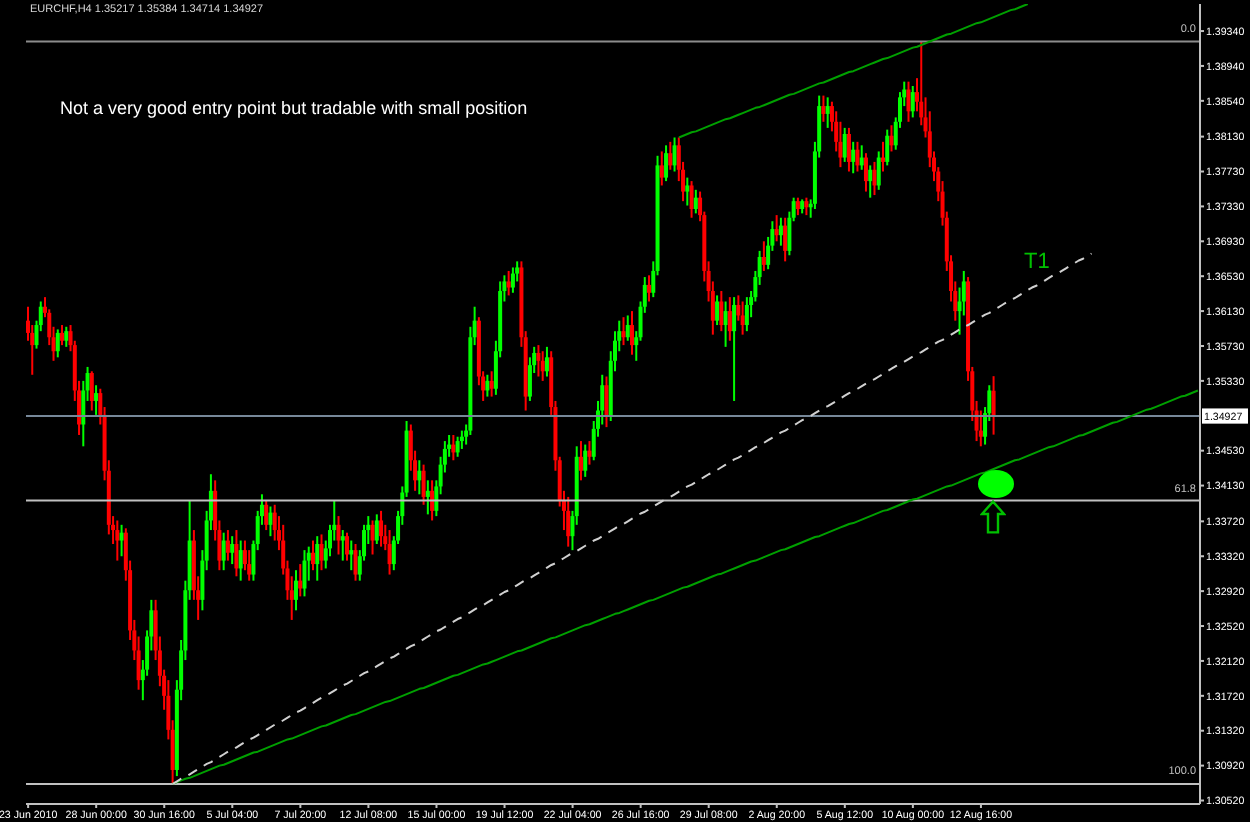 Image resolution: width=1250 pixels, height=822 pixels. I want to click on annotation: Not a very good entry point but tradable with small position, so click(294, 109).